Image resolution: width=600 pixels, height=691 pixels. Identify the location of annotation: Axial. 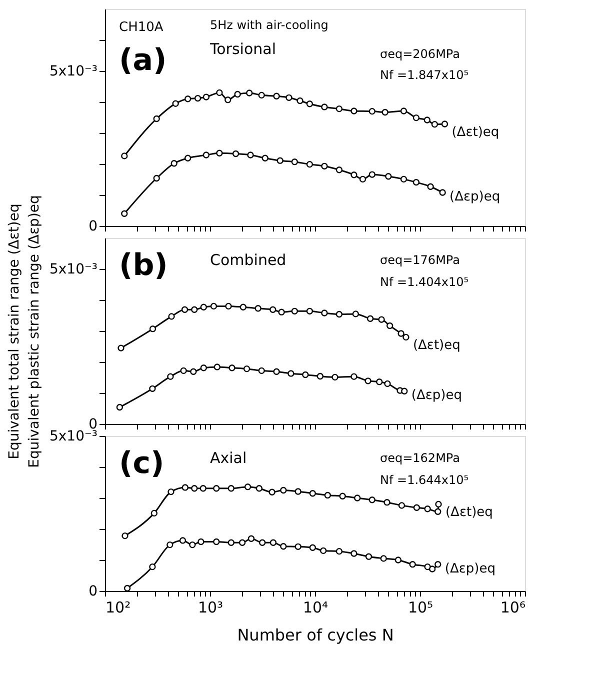
(228, 458).